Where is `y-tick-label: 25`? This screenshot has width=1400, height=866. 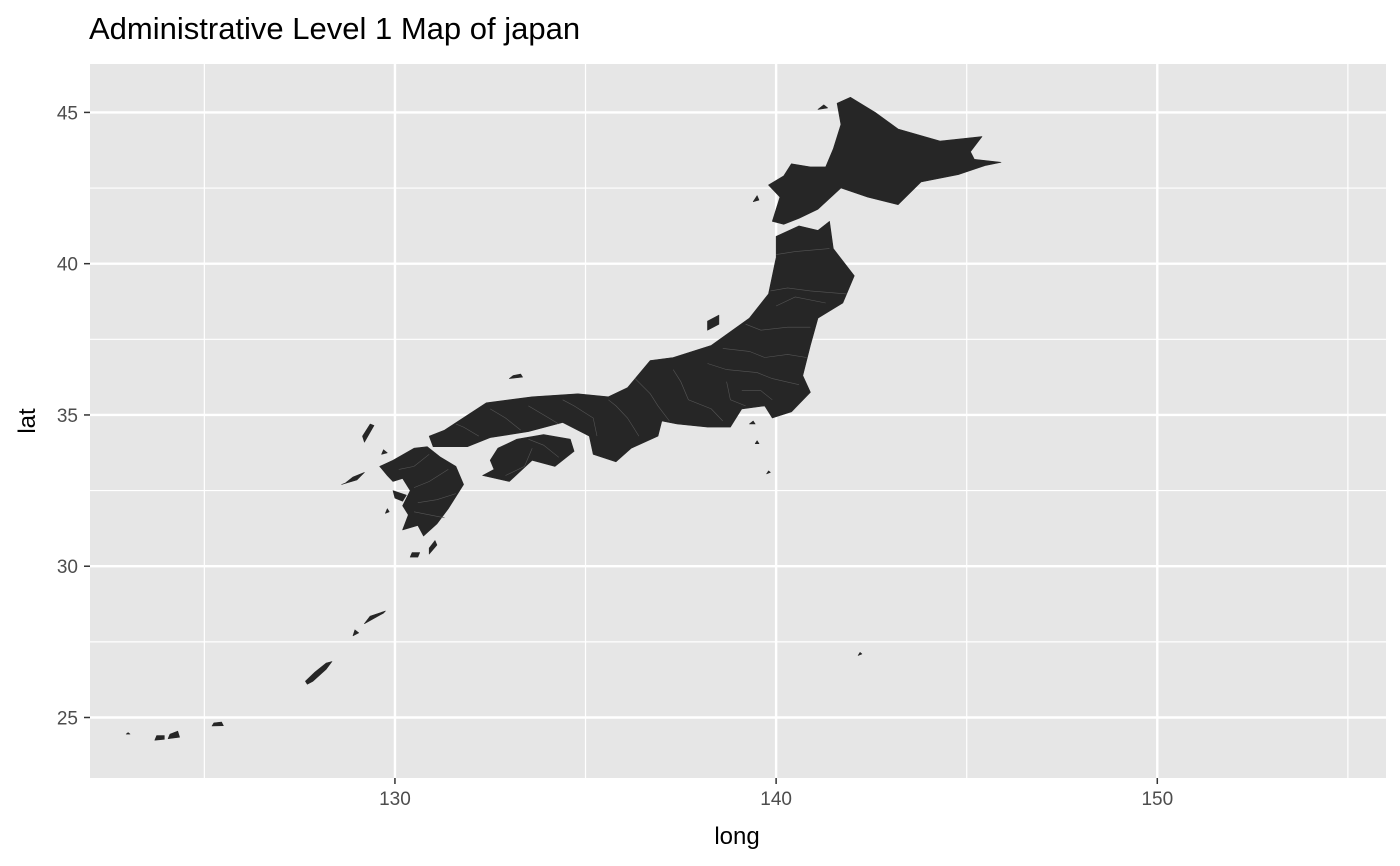 y-tick-label: 25 is located at coordinates (67, 718).